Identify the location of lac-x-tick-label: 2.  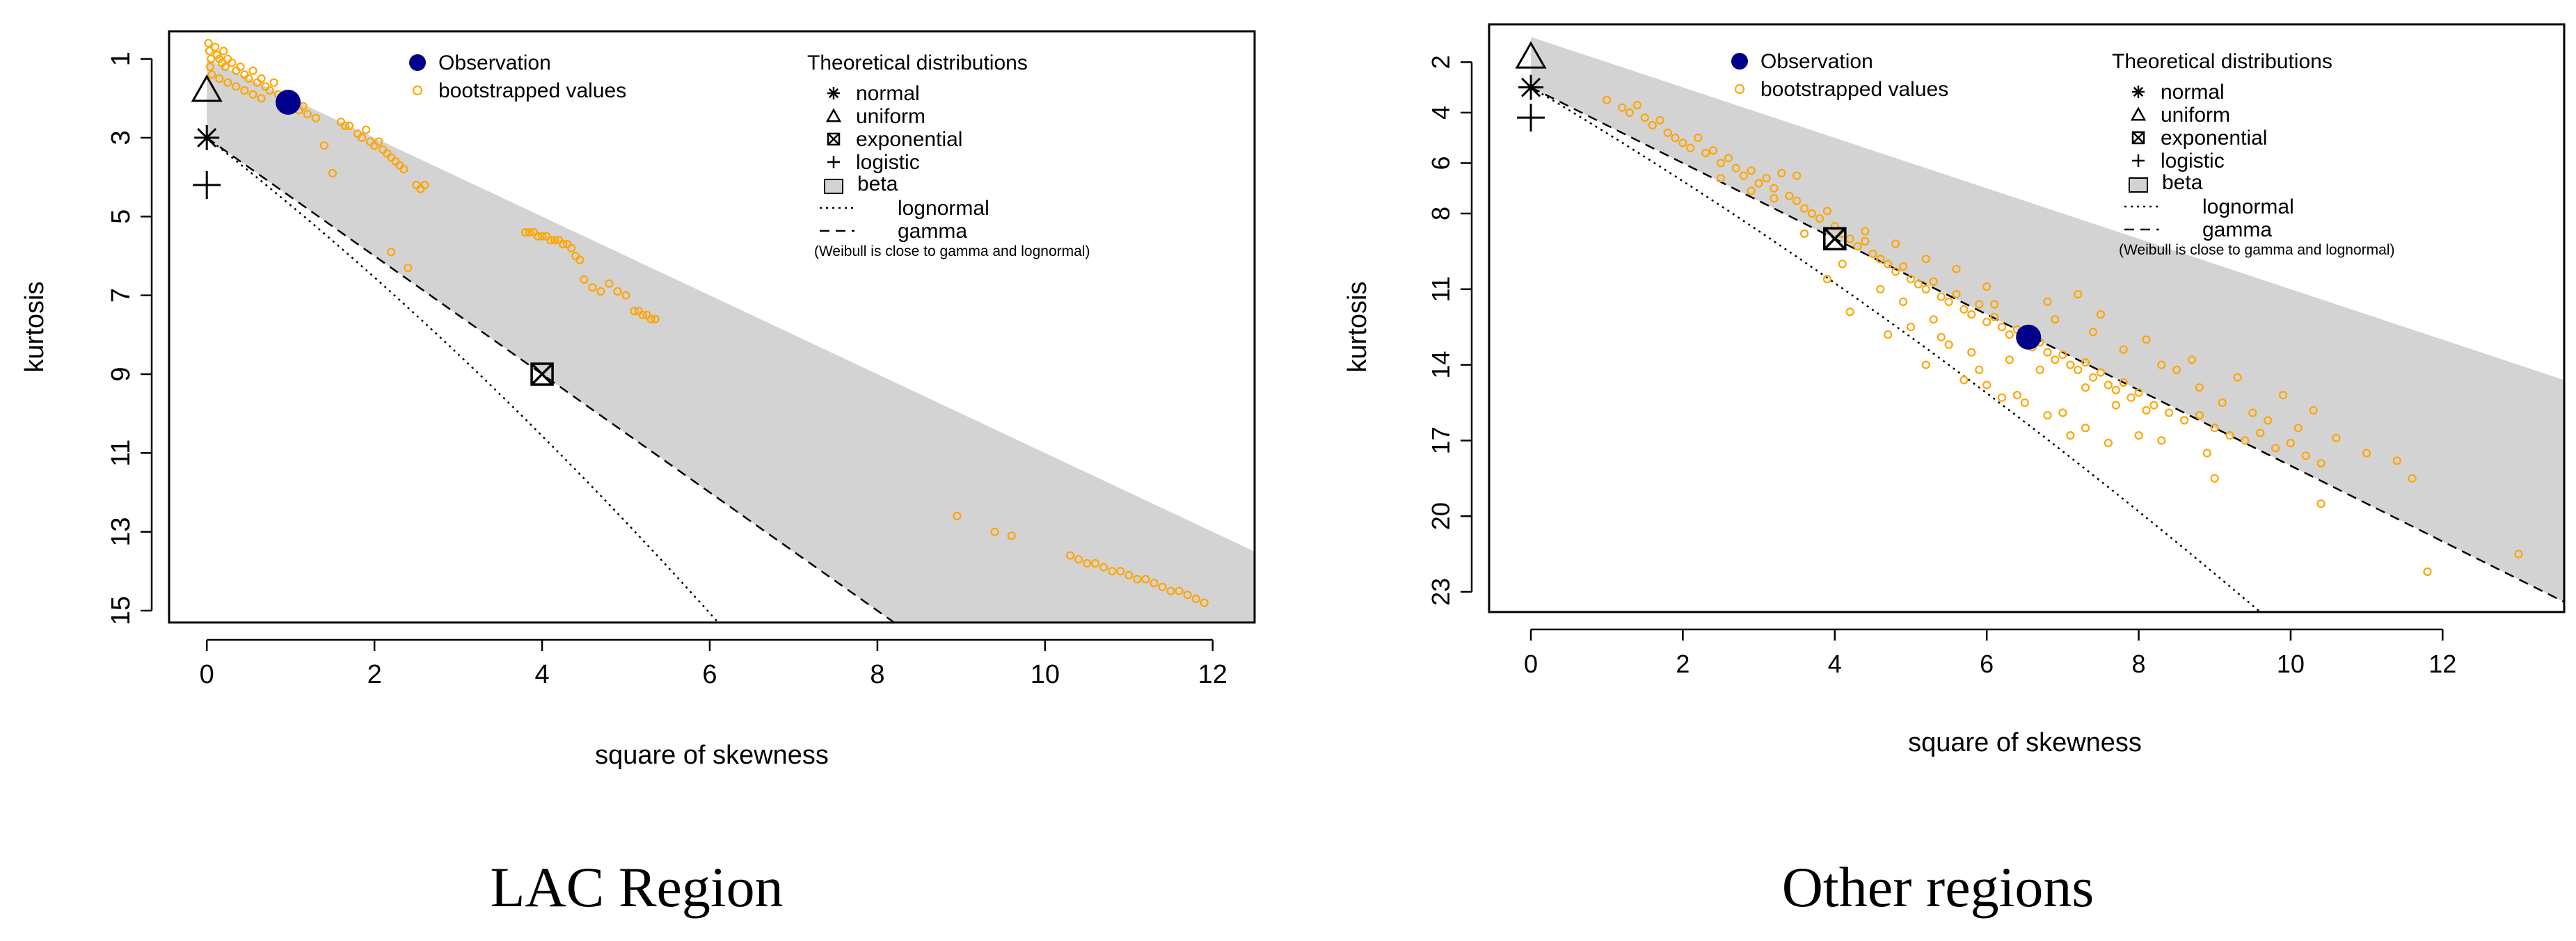
(374, 674).